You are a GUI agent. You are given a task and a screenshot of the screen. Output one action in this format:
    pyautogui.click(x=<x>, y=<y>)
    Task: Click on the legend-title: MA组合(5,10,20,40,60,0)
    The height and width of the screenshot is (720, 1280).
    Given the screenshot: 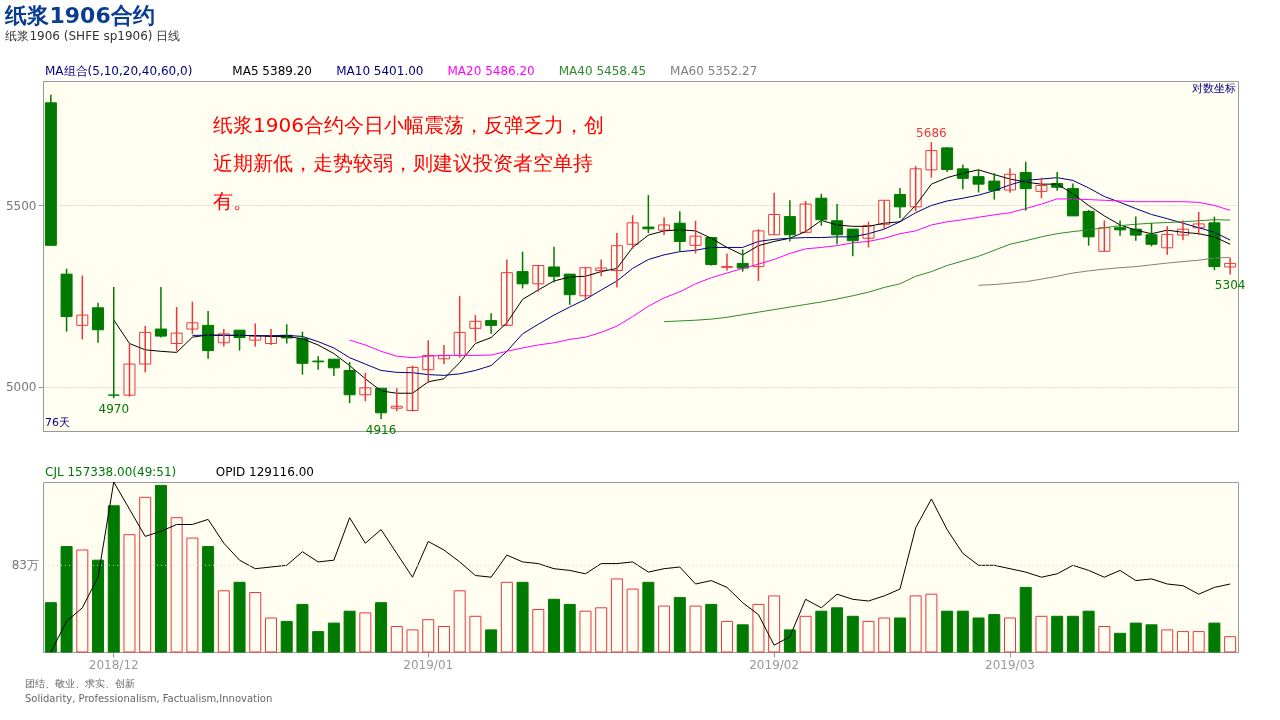 What is the action you would take?
    pyautogui.click(x=119, y=71)
    